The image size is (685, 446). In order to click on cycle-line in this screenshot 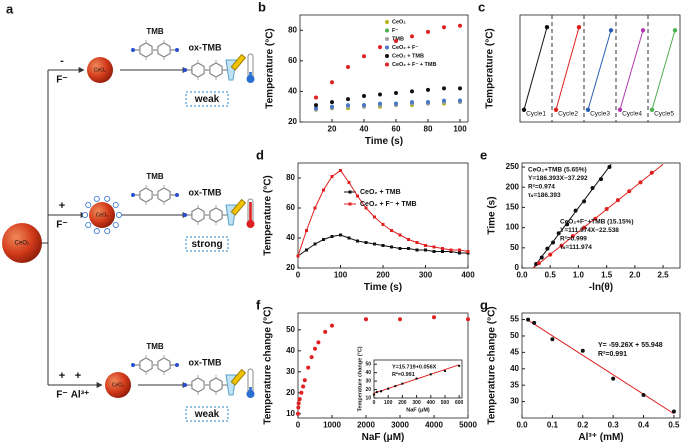, I will do `click(599, 70)`.